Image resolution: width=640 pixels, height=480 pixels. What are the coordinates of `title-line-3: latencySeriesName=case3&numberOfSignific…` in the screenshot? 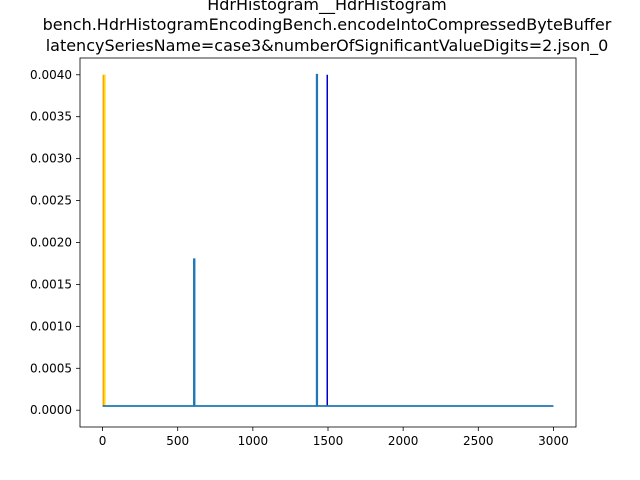 It's located at (327, 46).